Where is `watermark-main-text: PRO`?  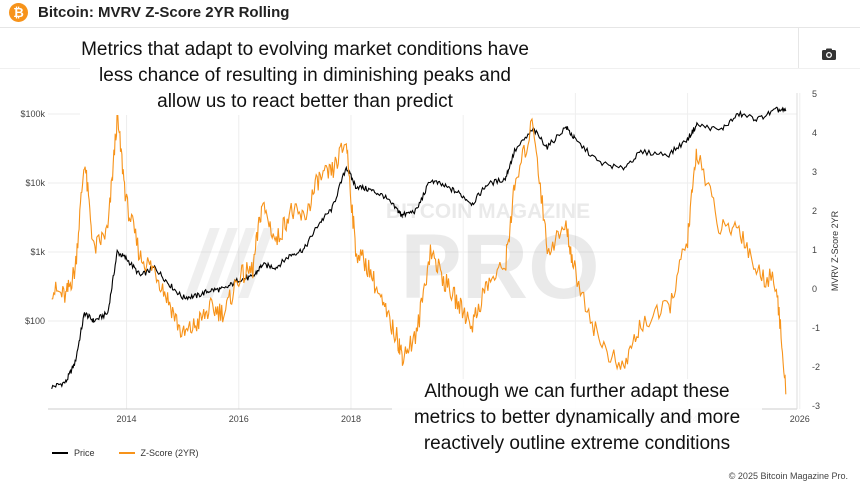
watermark-main-text: PRO is located at coordinates (499, 267).